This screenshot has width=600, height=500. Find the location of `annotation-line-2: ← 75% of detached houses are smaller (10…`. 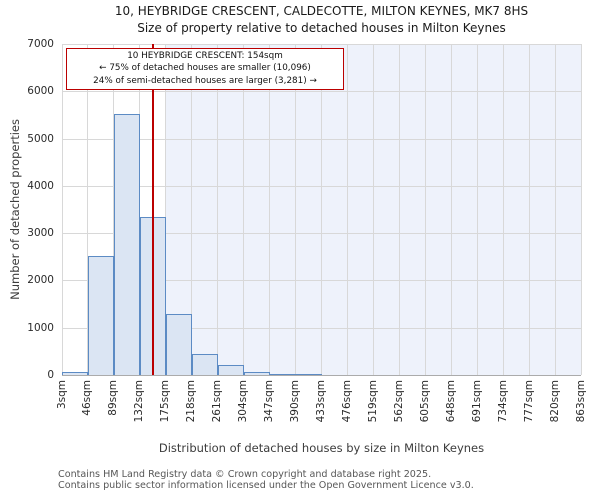

annotation-line-2: ← 75% of detached houses are smaller (10… is located at coordinates (205, 68).